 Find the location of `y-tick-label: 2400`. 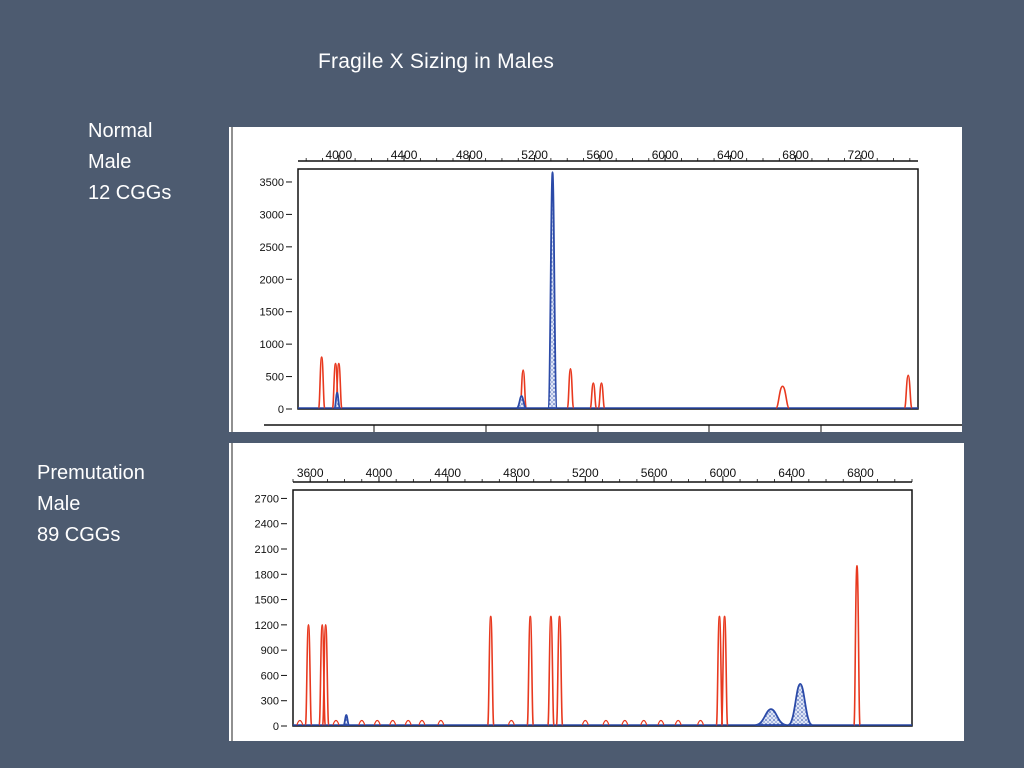

y-tick-label: 2400 is located at coordinates (267, 525).